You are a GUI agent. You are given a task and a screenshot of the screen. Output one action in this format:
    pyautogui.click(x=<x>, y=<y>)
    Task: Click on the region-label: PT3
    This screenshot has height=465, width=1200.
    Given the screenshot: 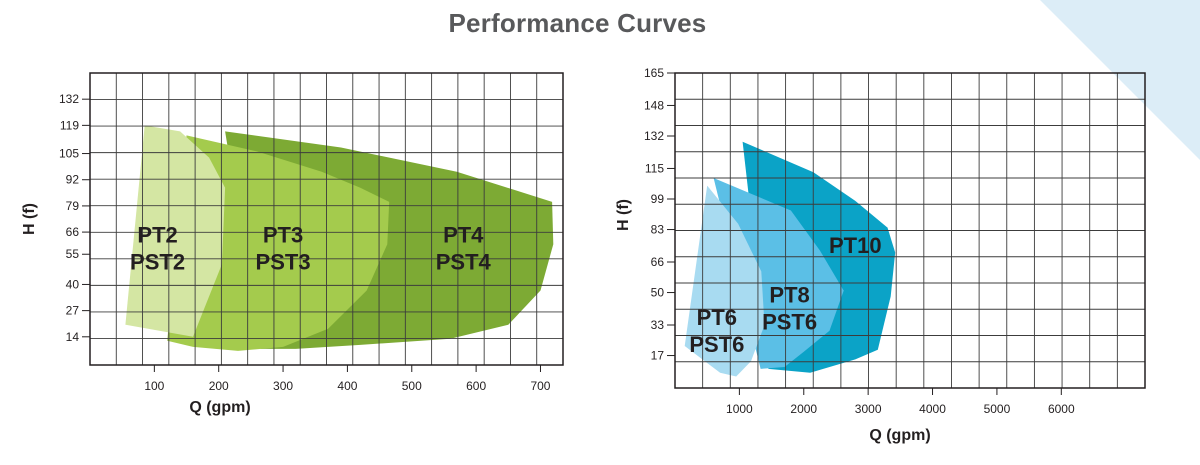 What is the action you would take?
    pyautogui.click(x=283, y=235)
    